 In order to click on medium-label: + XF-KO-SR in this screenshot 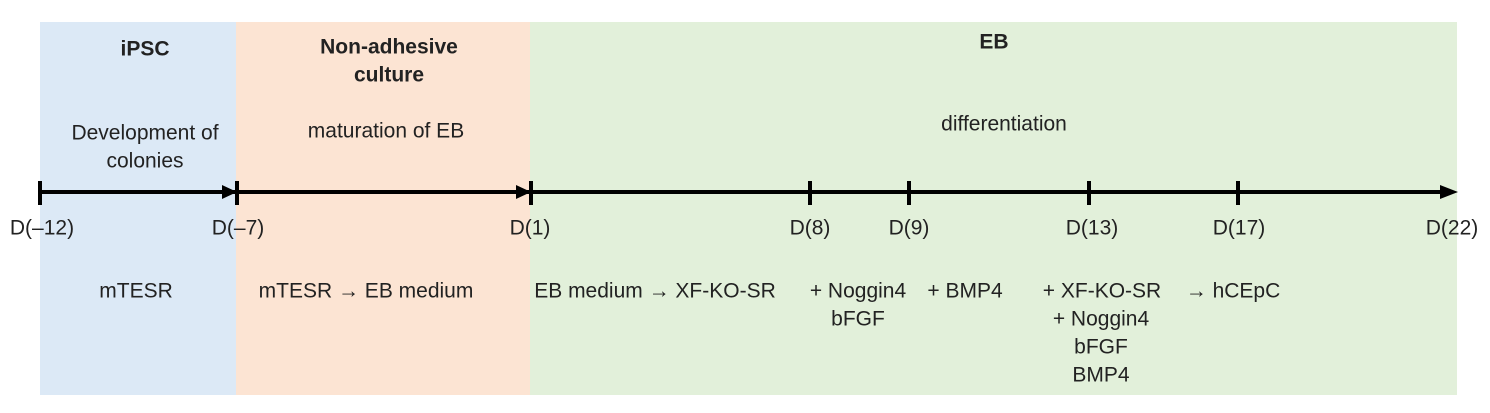, I will do `click(1102, 291)`.